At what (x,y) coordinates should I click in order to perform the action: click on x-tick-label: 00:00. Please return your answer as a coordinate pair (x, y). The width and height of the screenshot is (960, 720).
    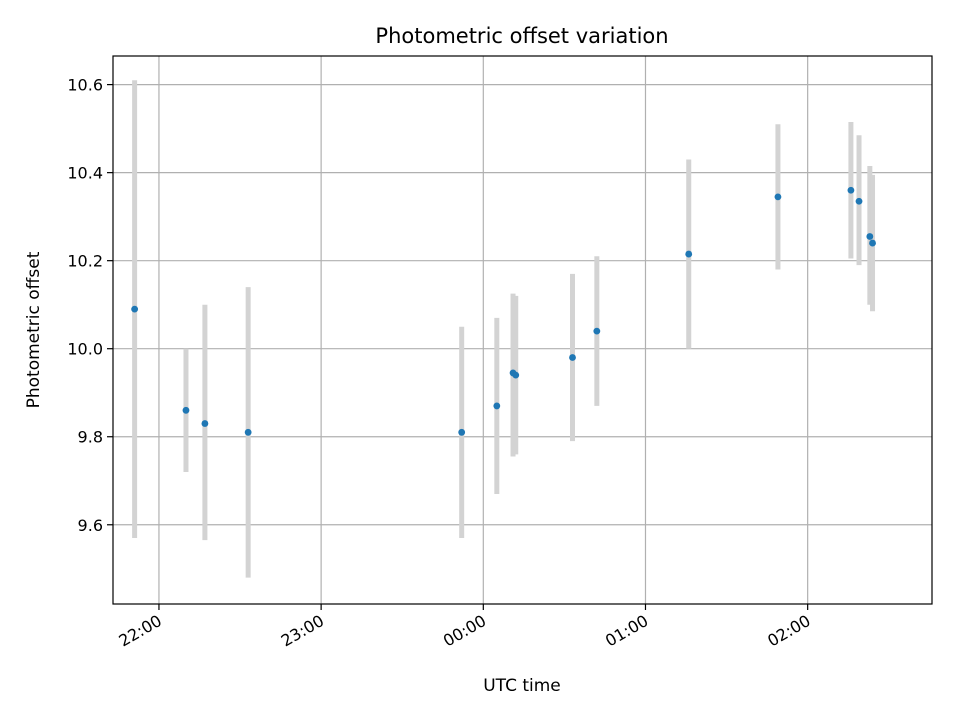
    Looking at the image, I should click on (464, 631).